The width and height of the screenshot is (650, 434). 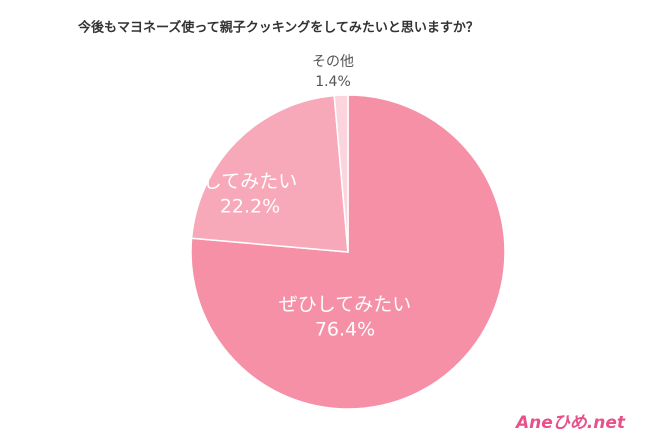 I want to click on chart-title: 今後もマヨネーズ使って親子クッキングをしてみたいと思いますか？, so click(x=278, y=28).